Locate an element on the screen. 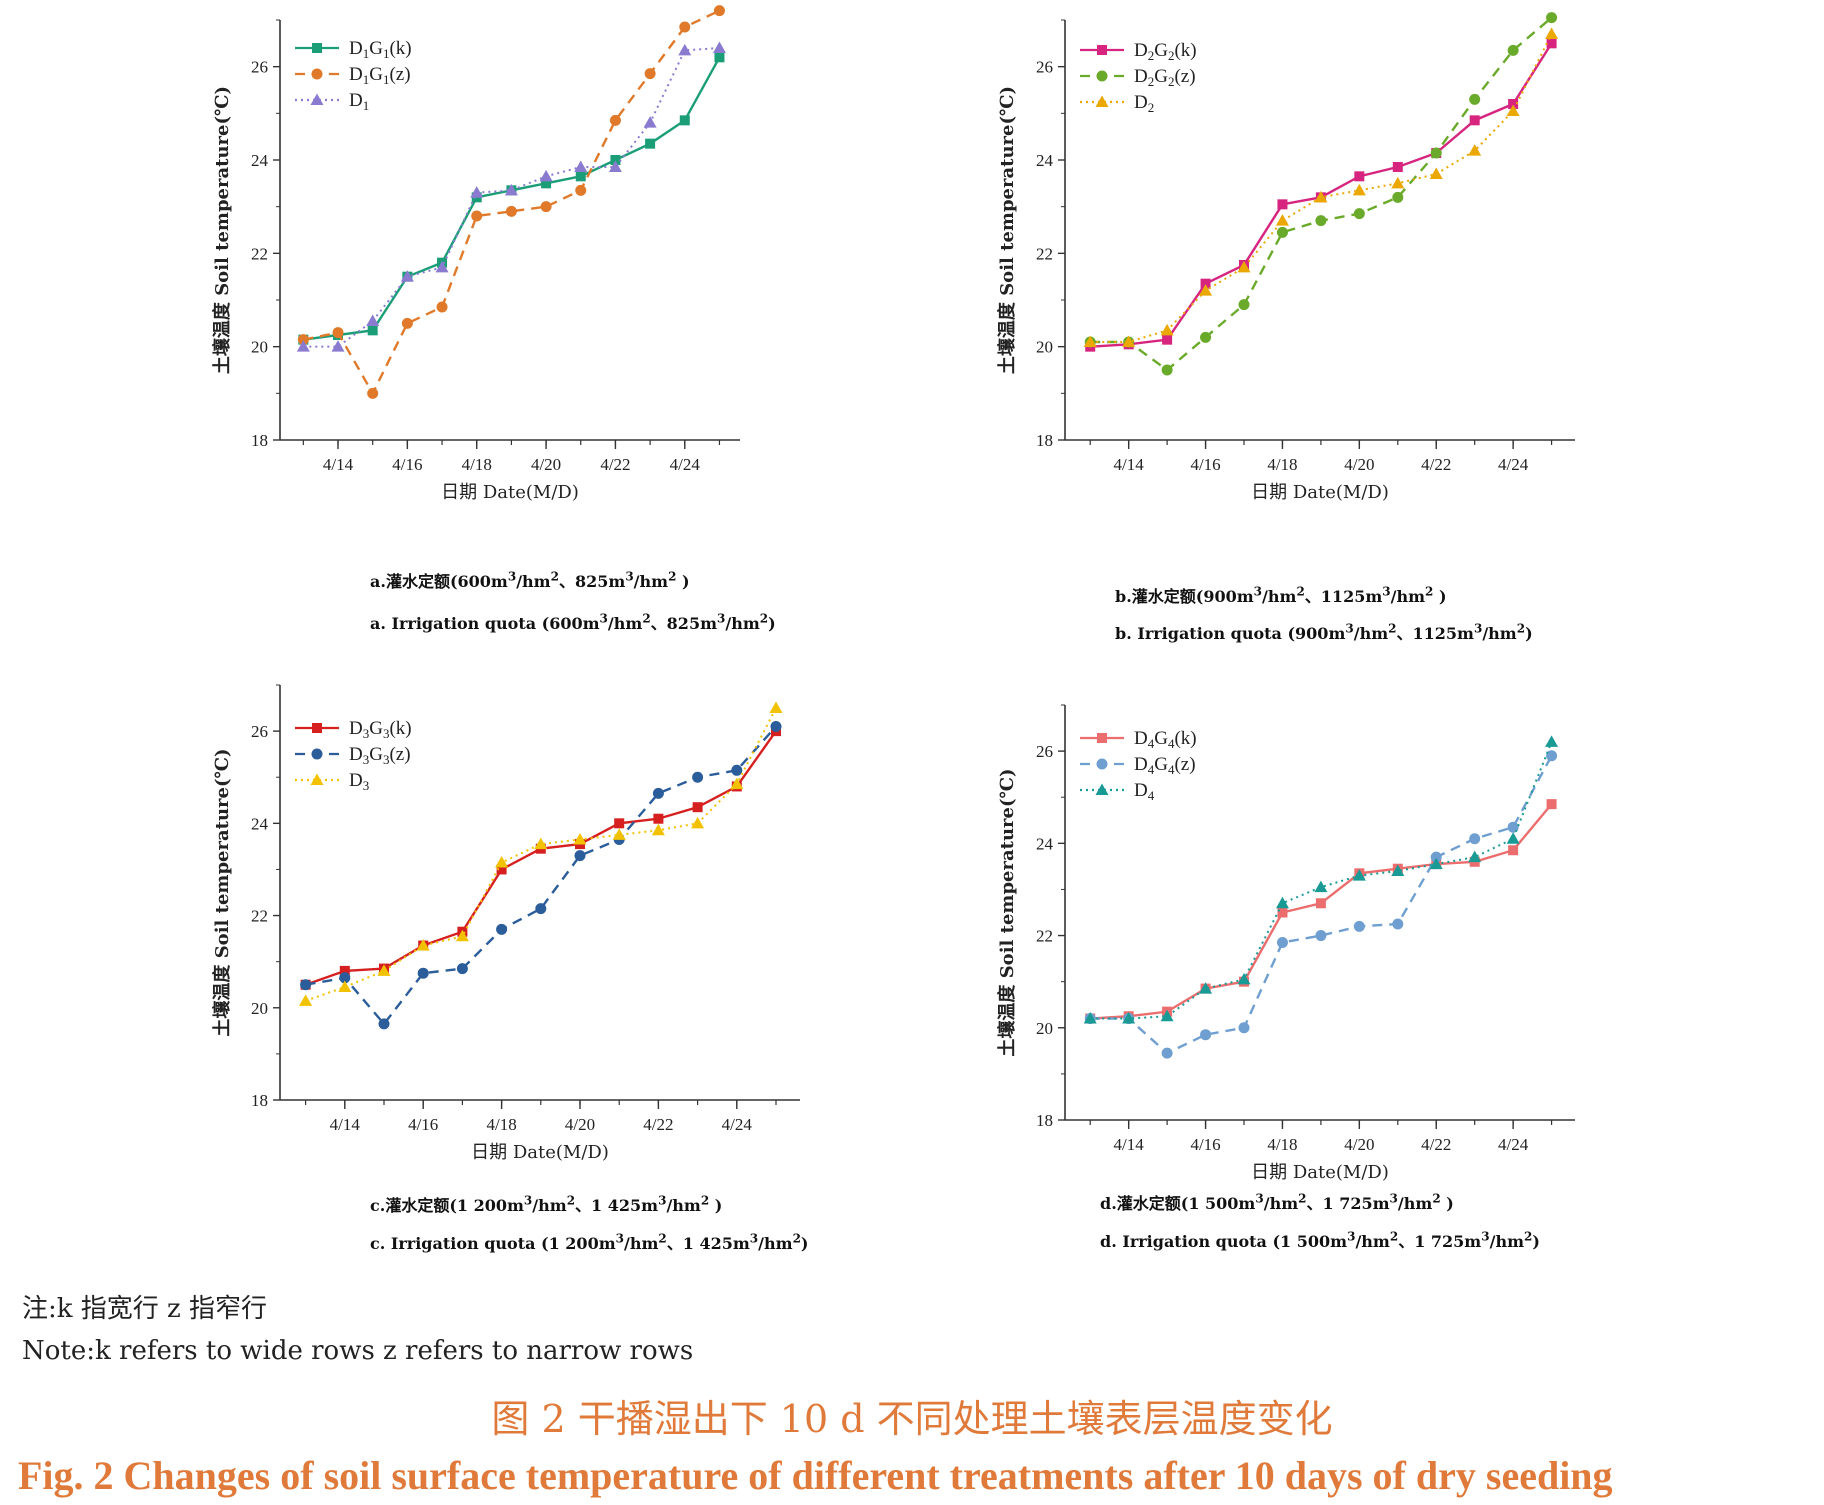 The width and height of the screenshot is (1824, 1505). legend-subscript: 1 is located at coordinates (366, 53).